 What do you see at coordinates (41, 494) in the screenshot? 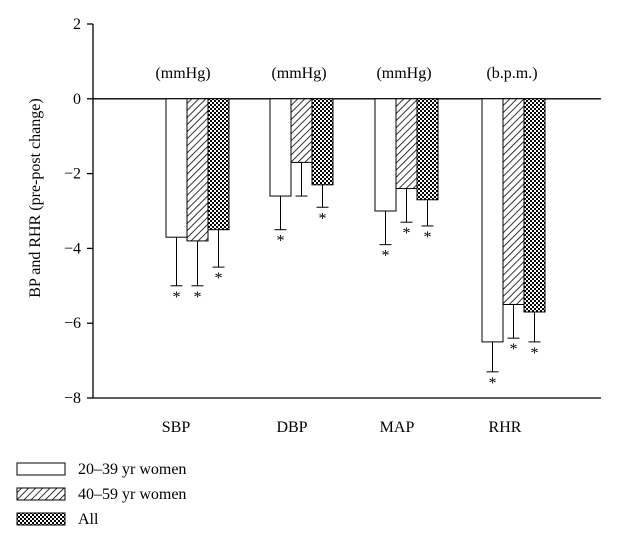
I see `legend-swatch-hatch` at bounding box center [41, 494].